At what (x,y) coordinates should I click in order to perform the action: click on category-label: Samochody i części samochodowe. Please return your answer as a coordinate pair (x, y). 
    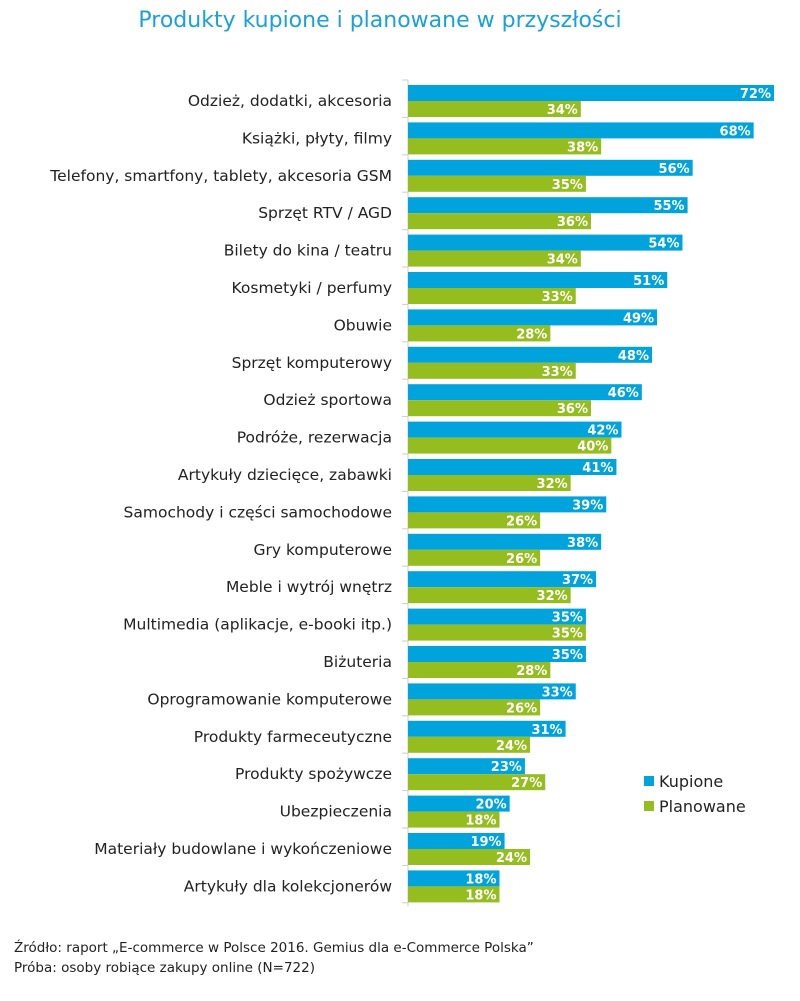
    Looking at the image, I should click on (258, 512).